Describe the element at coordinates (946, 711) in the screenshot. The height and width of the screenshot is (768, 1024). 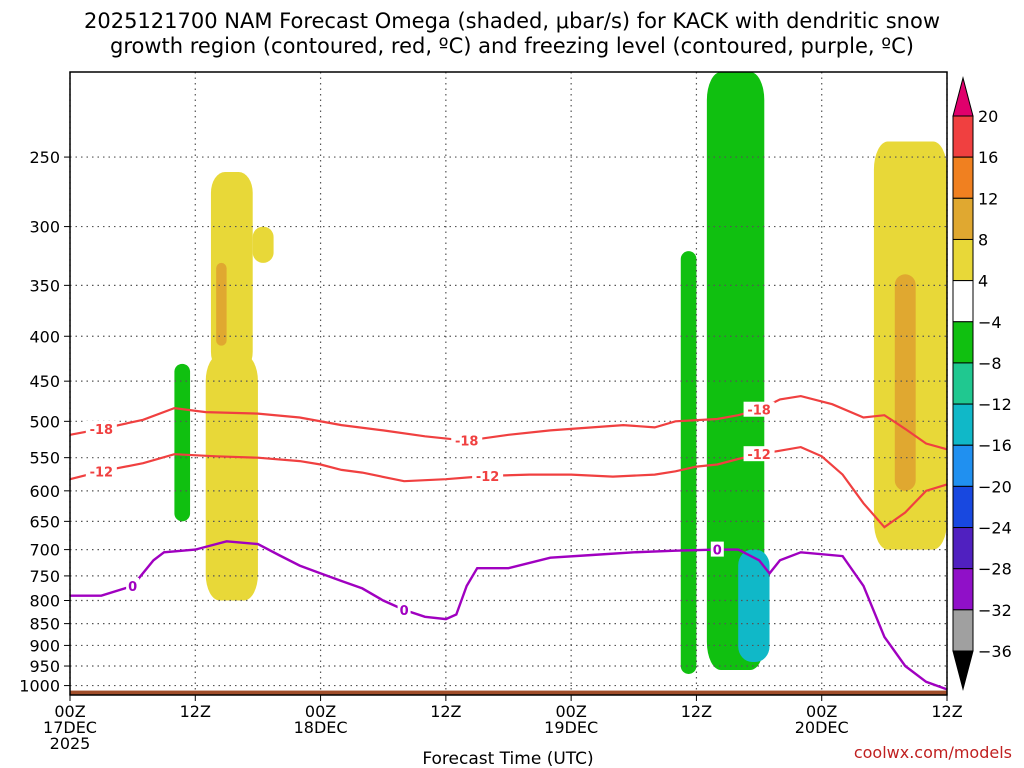
I see `x-tick-label-7-0: 12Z` at that location.